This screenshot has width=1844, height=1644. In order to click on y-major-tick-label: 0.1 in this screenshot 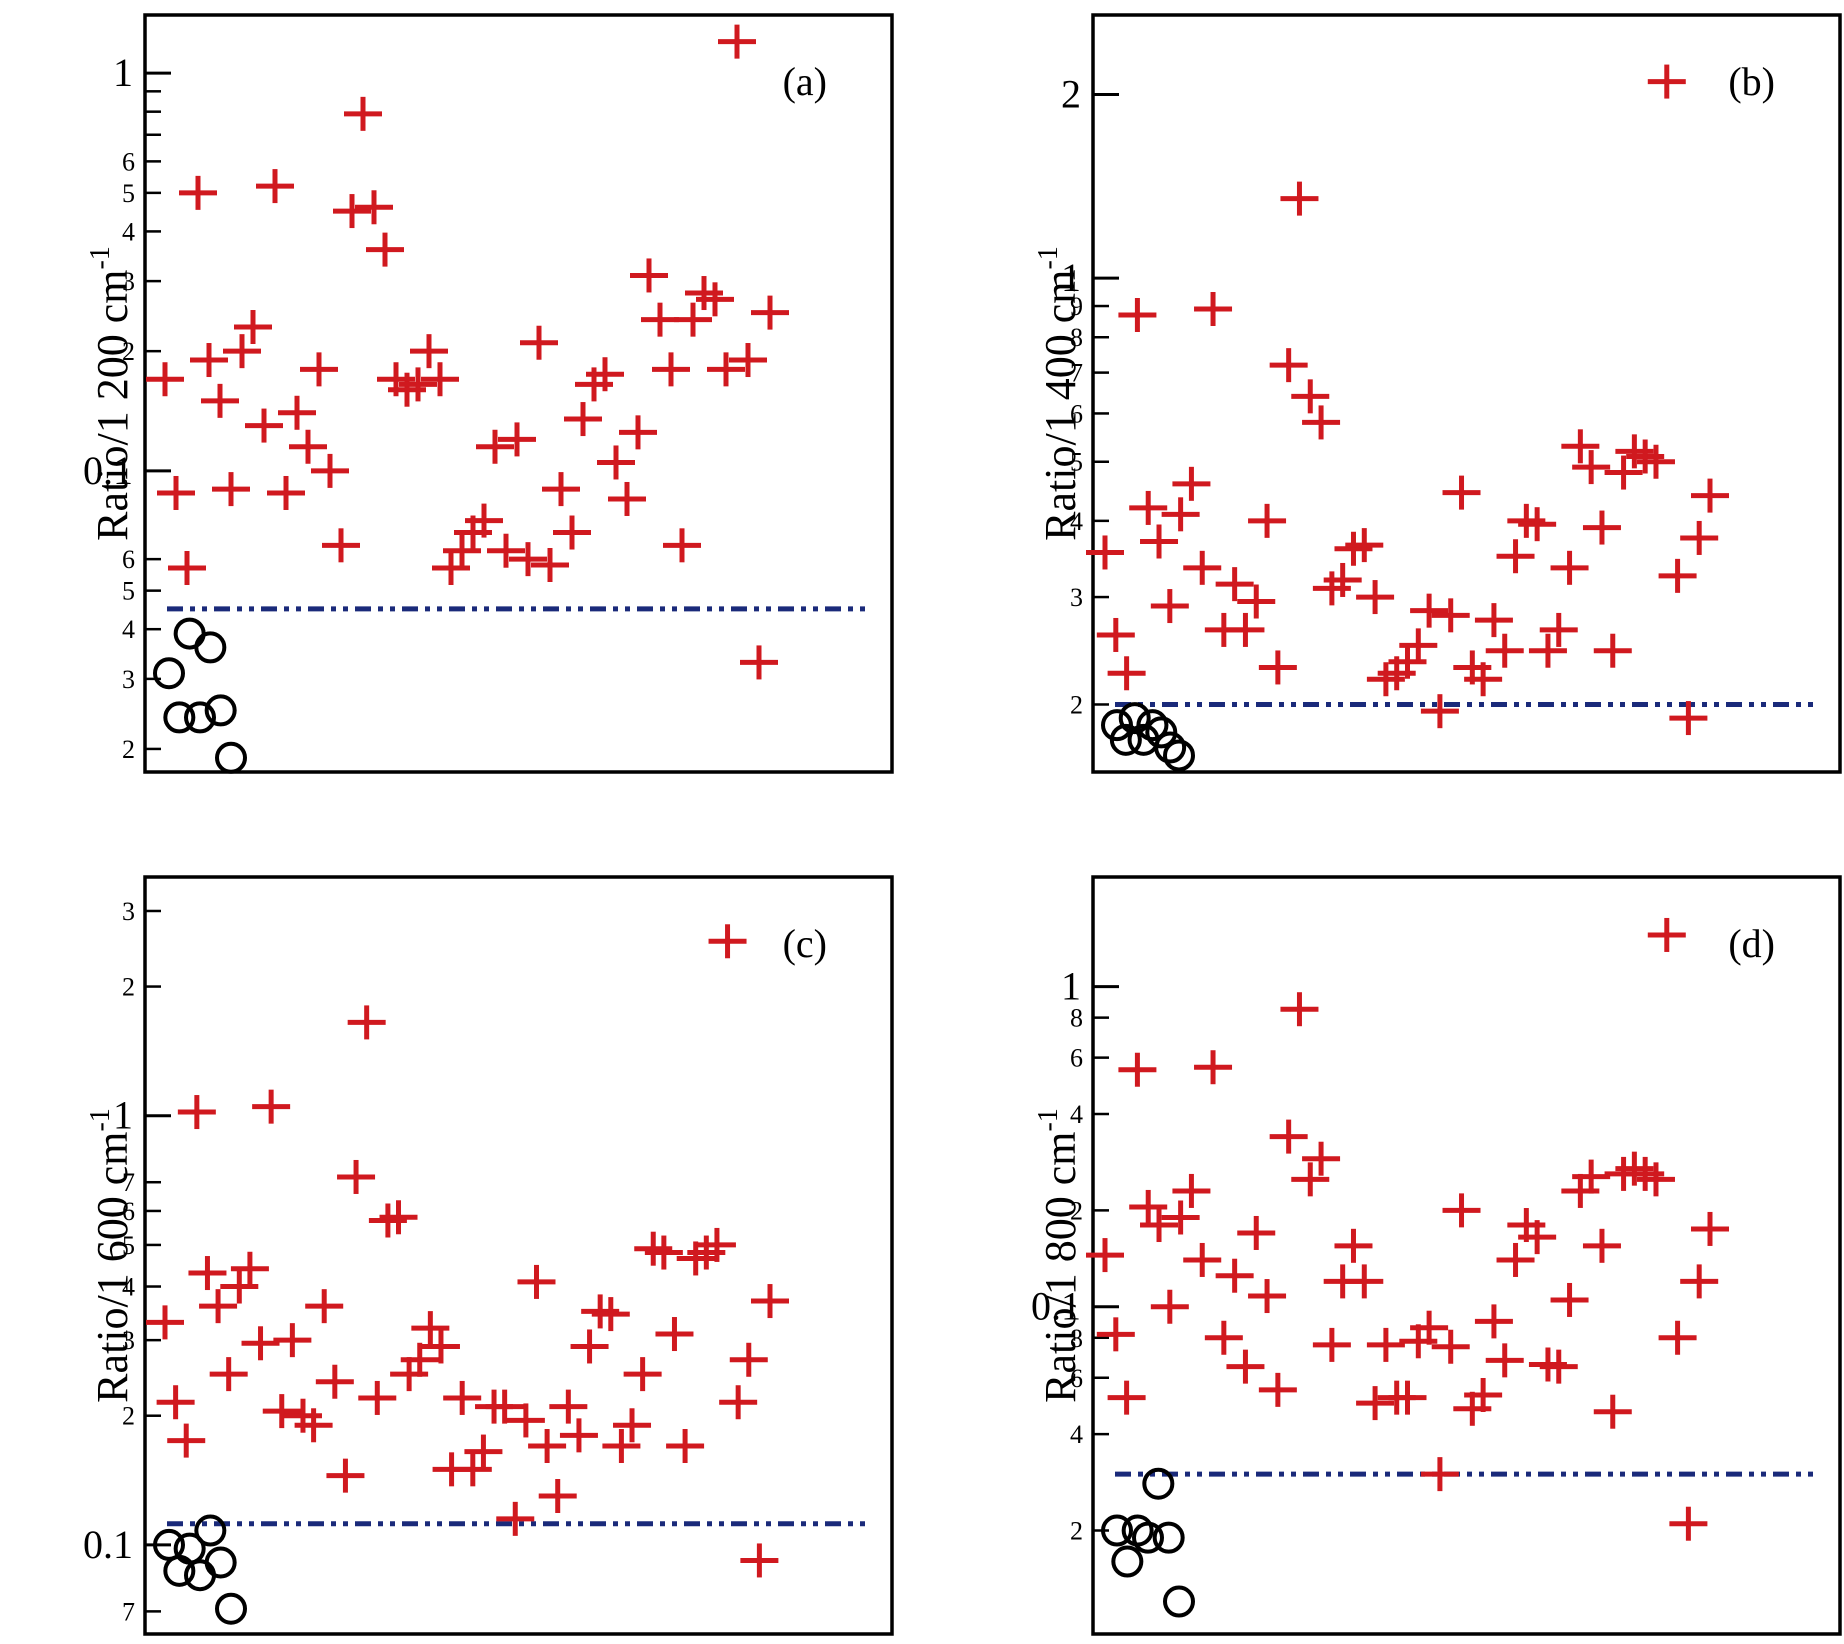, I will do `click(1056, 1306)`.